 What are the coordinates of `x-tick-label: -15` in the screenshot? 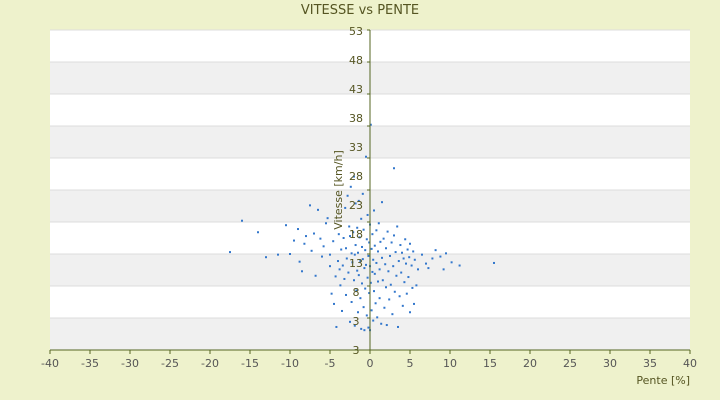 It's located at (250, 363).